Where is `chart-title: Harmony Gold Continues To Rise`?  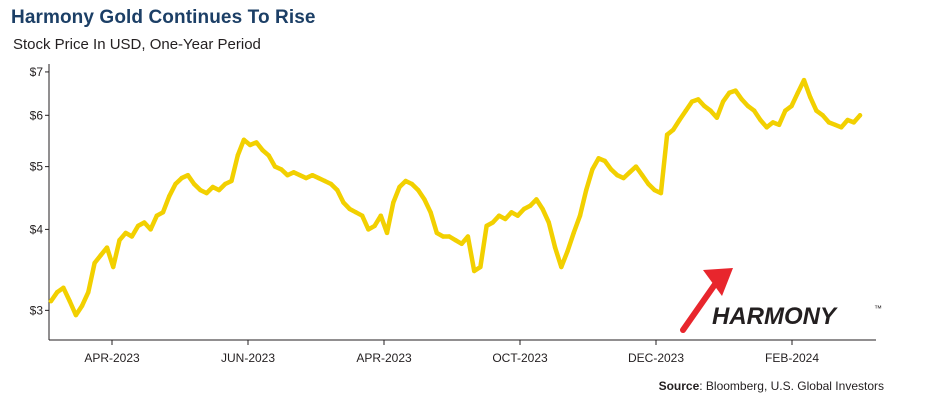
chart-title: Harmony Gold Continues To Rise is located at coordinates (163, 17).